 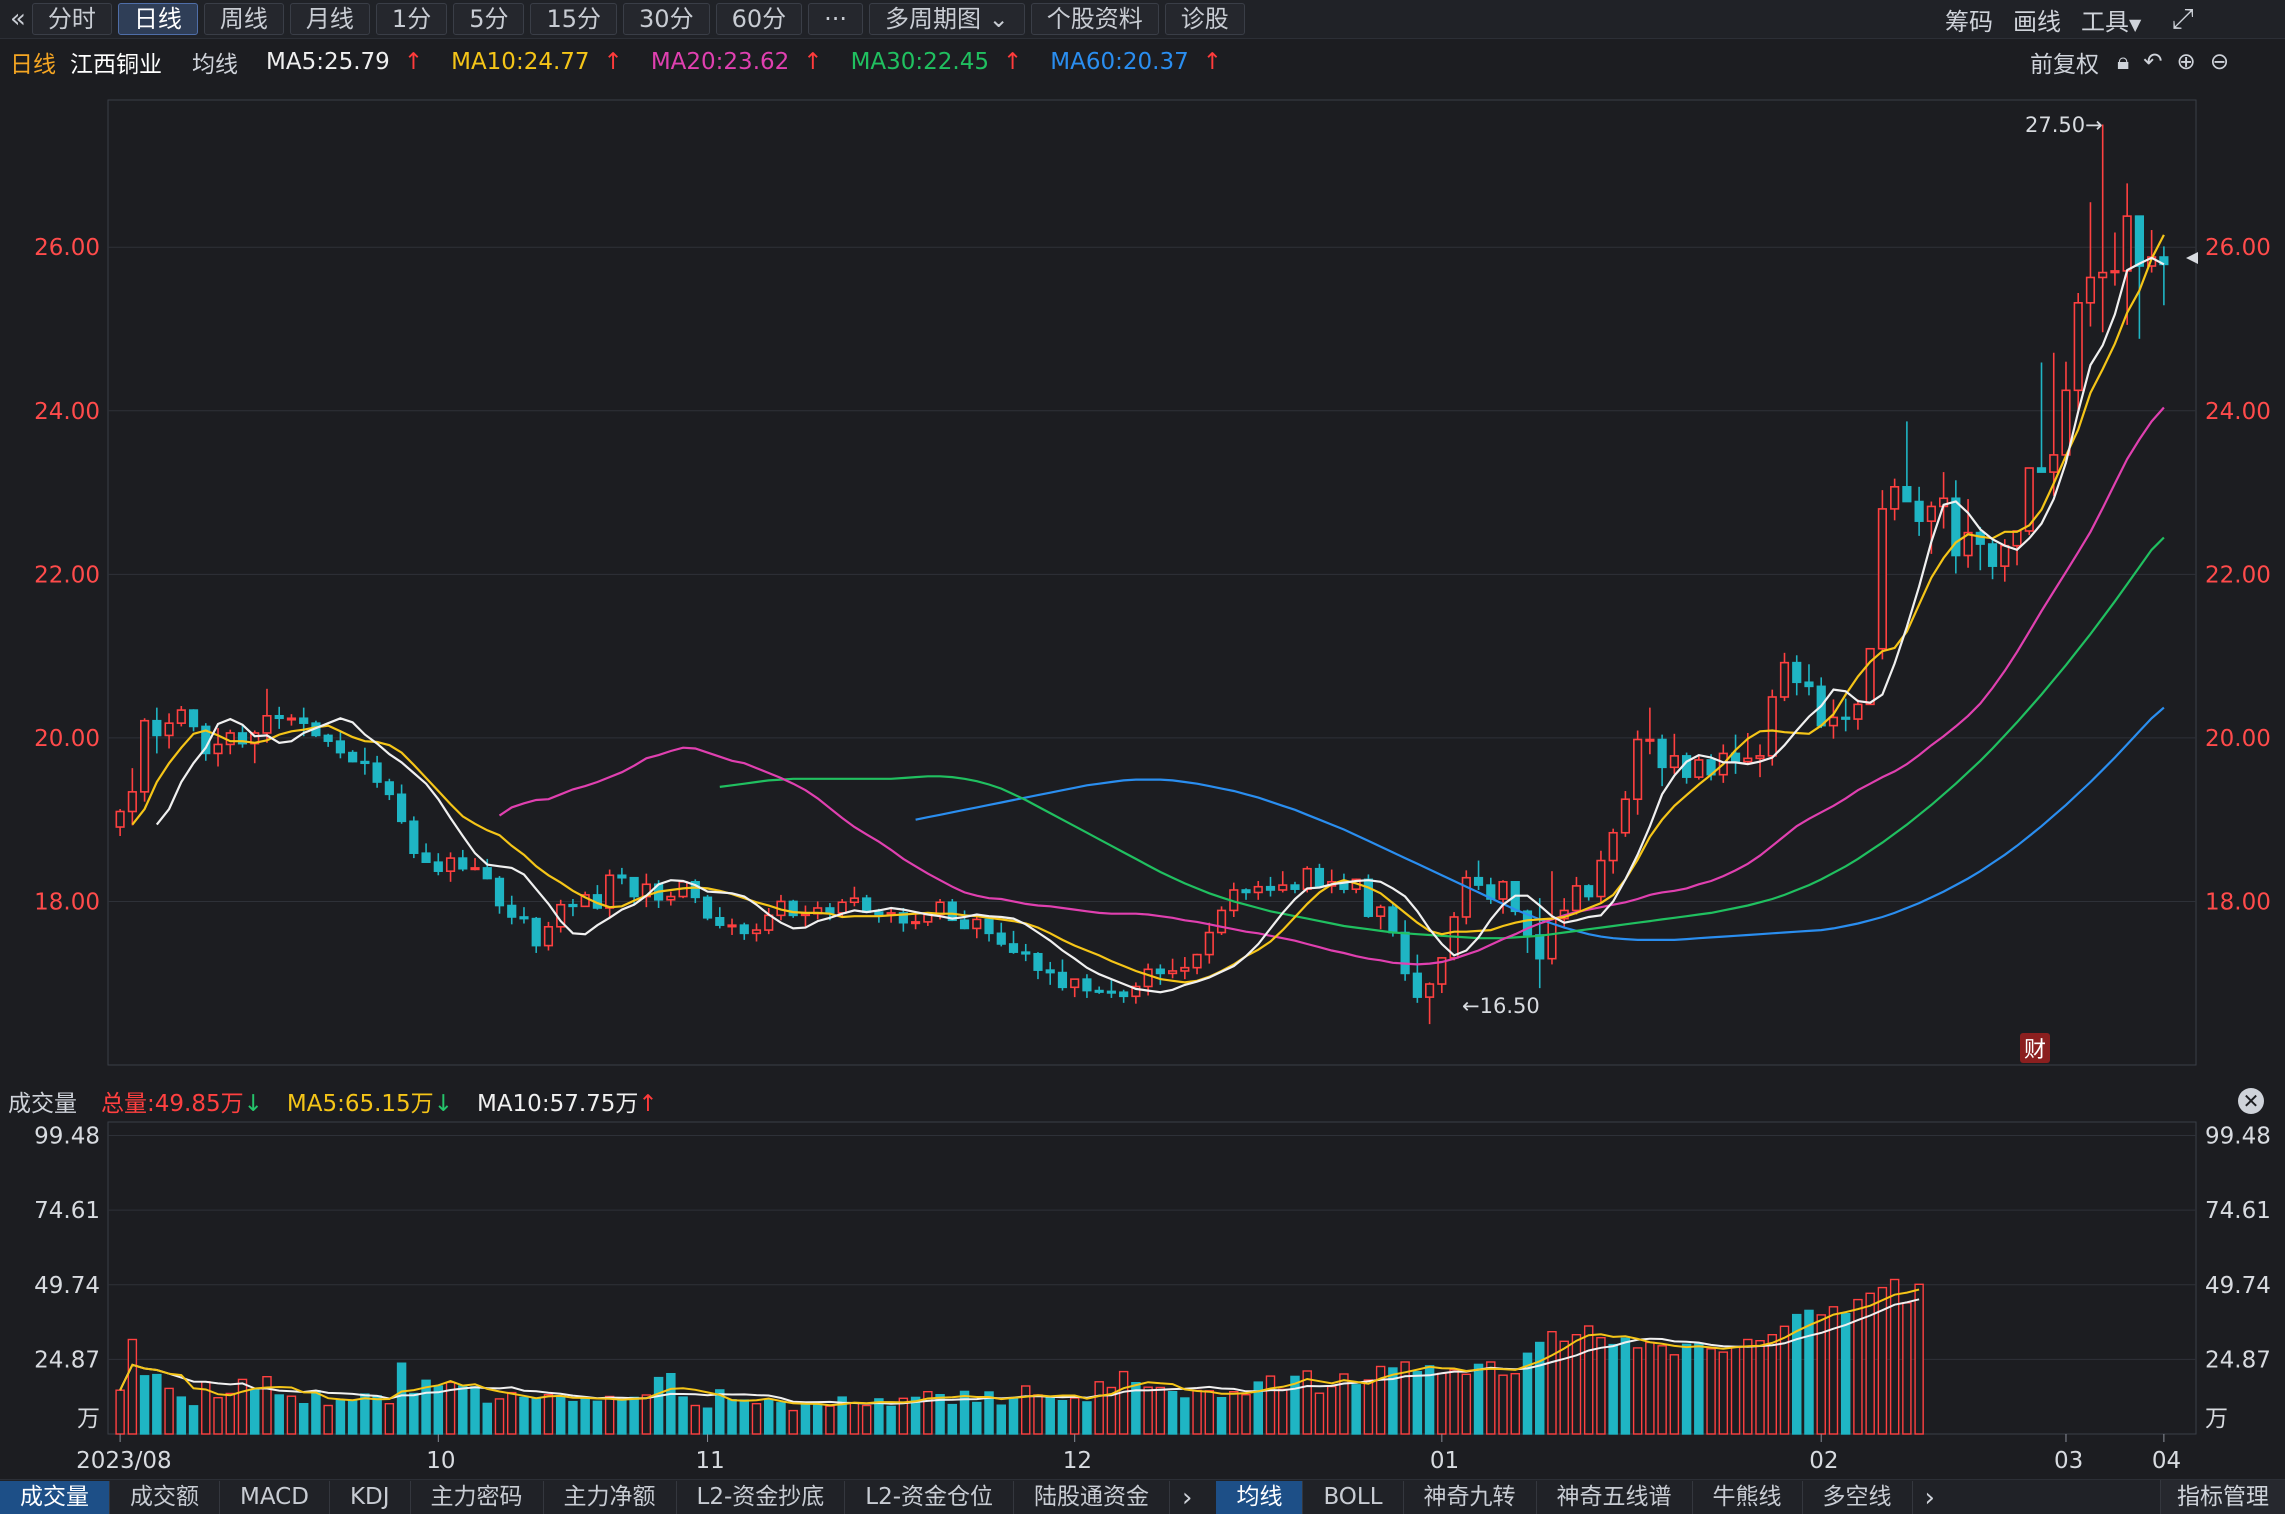 I want to click on overlay-tab: BOLL, so click(x=1353, y=1497).